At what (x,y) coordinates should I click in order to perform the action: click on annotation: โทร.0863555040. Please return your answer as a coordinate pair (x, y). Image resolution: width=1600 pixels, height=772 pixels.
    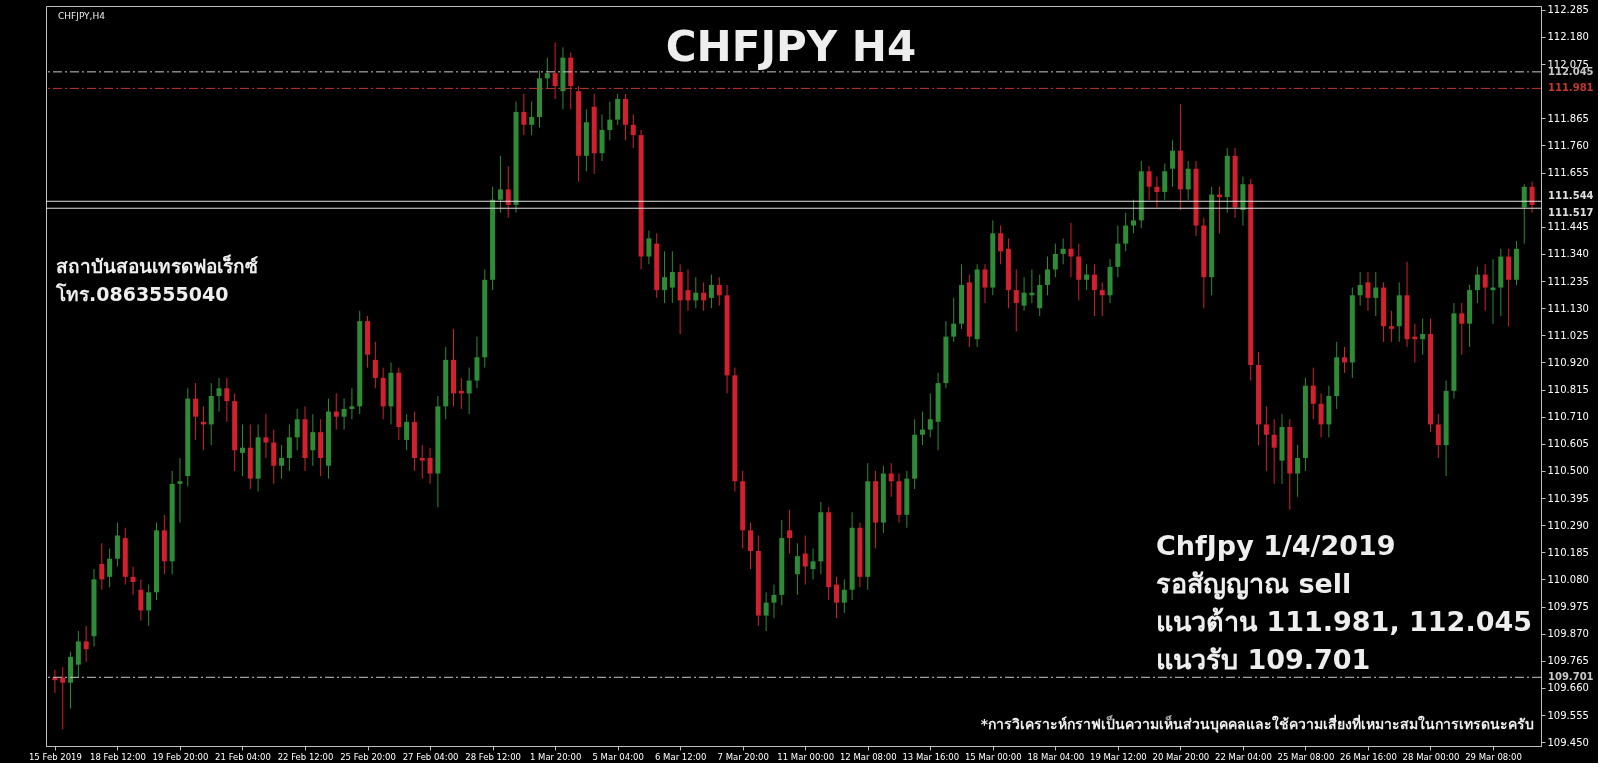
    Looking at the image, I should click on (142, 294).